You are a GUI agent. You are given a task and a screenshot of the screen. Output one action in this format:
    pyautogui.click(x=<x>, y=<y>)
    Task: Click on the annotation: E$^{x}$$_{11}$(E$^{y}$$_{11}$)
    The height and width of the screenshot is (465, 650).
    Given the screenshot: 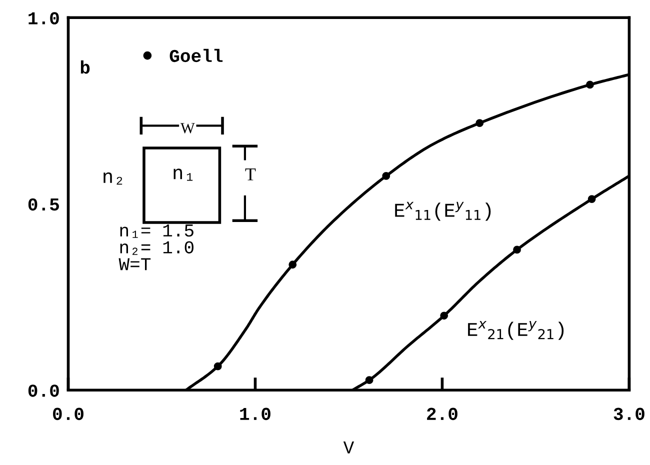 What is the action you would take?
    pyautogui.click(x=443, y=211)
    